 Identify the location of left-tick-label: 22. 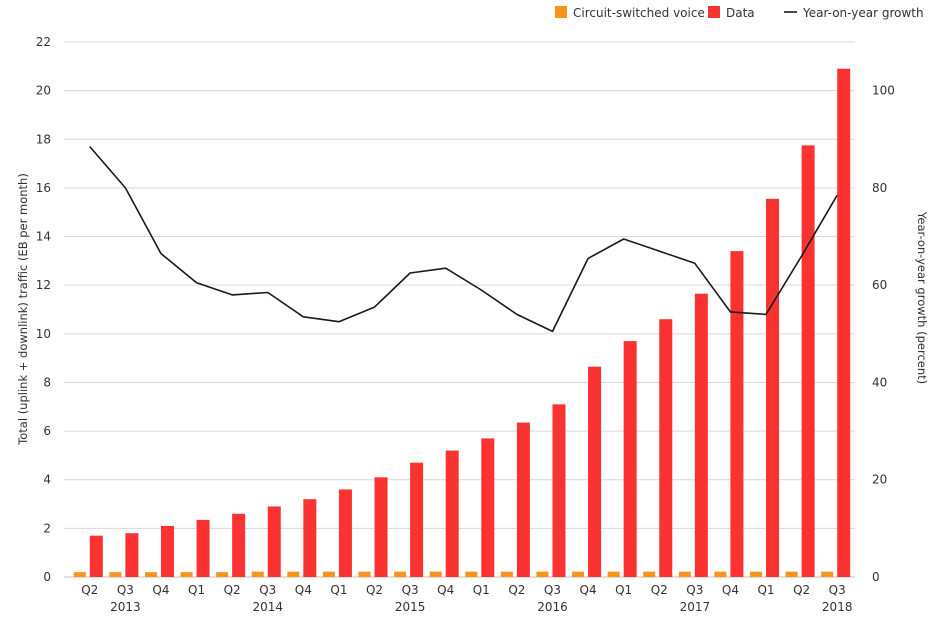
(43, 42).